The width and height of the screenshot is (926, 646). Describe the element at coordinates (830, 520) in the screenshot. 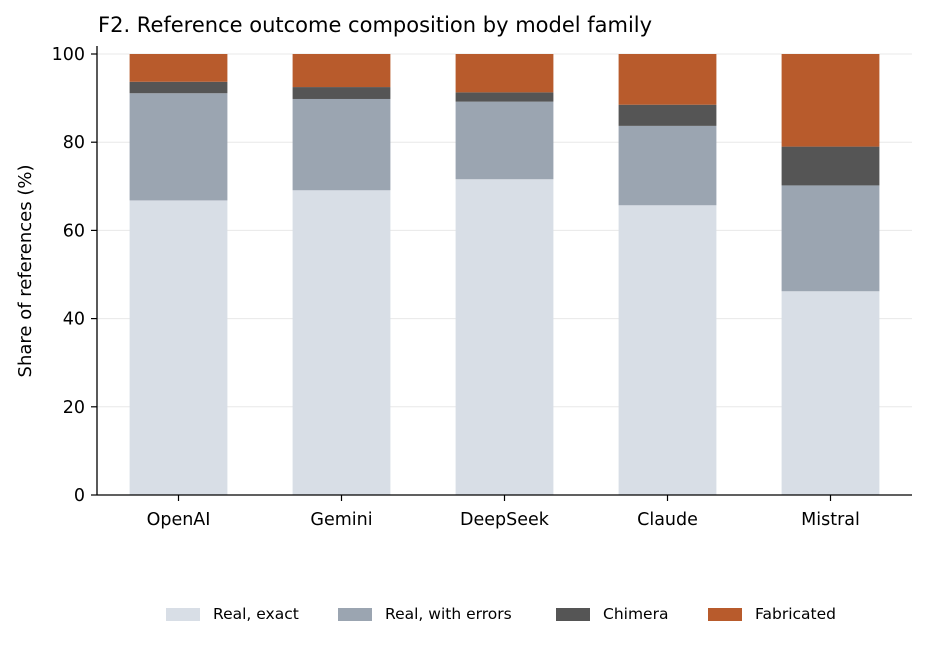

I see `x-tick-label: Mistral` at that location.